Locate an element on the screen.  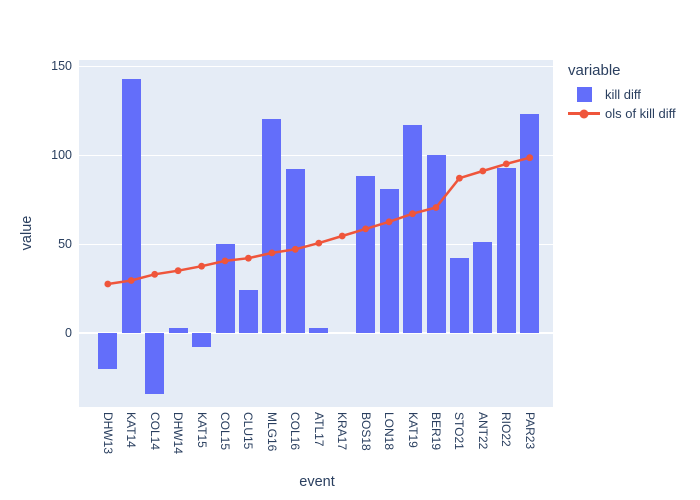
ols-marker-kat14 is located at coordinates (131, 280).